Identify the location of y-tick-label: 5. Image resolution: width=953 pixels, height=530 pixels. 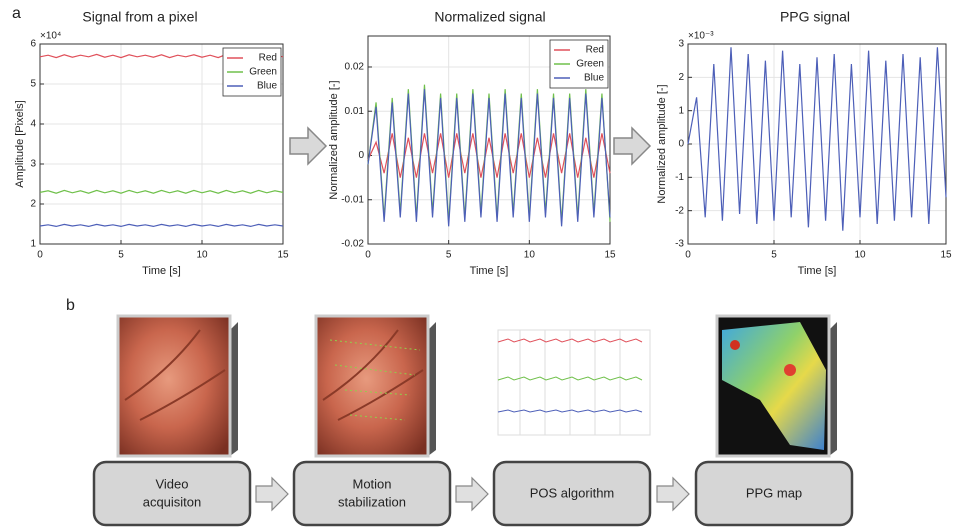
(33, 84).